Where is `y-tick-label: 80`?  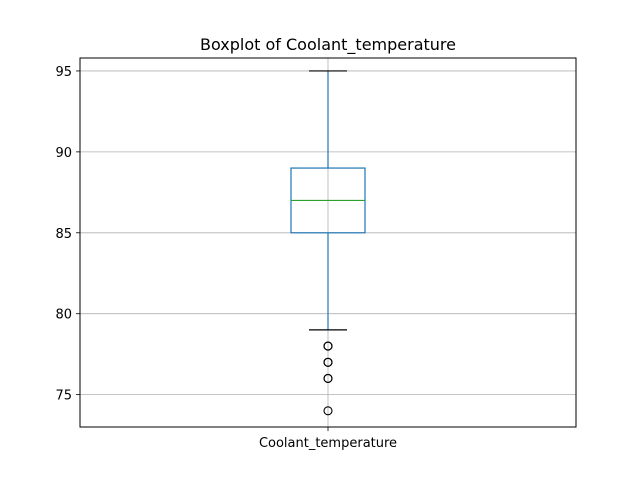 y-tick-label: 80 is located at coordinates (63, 315).